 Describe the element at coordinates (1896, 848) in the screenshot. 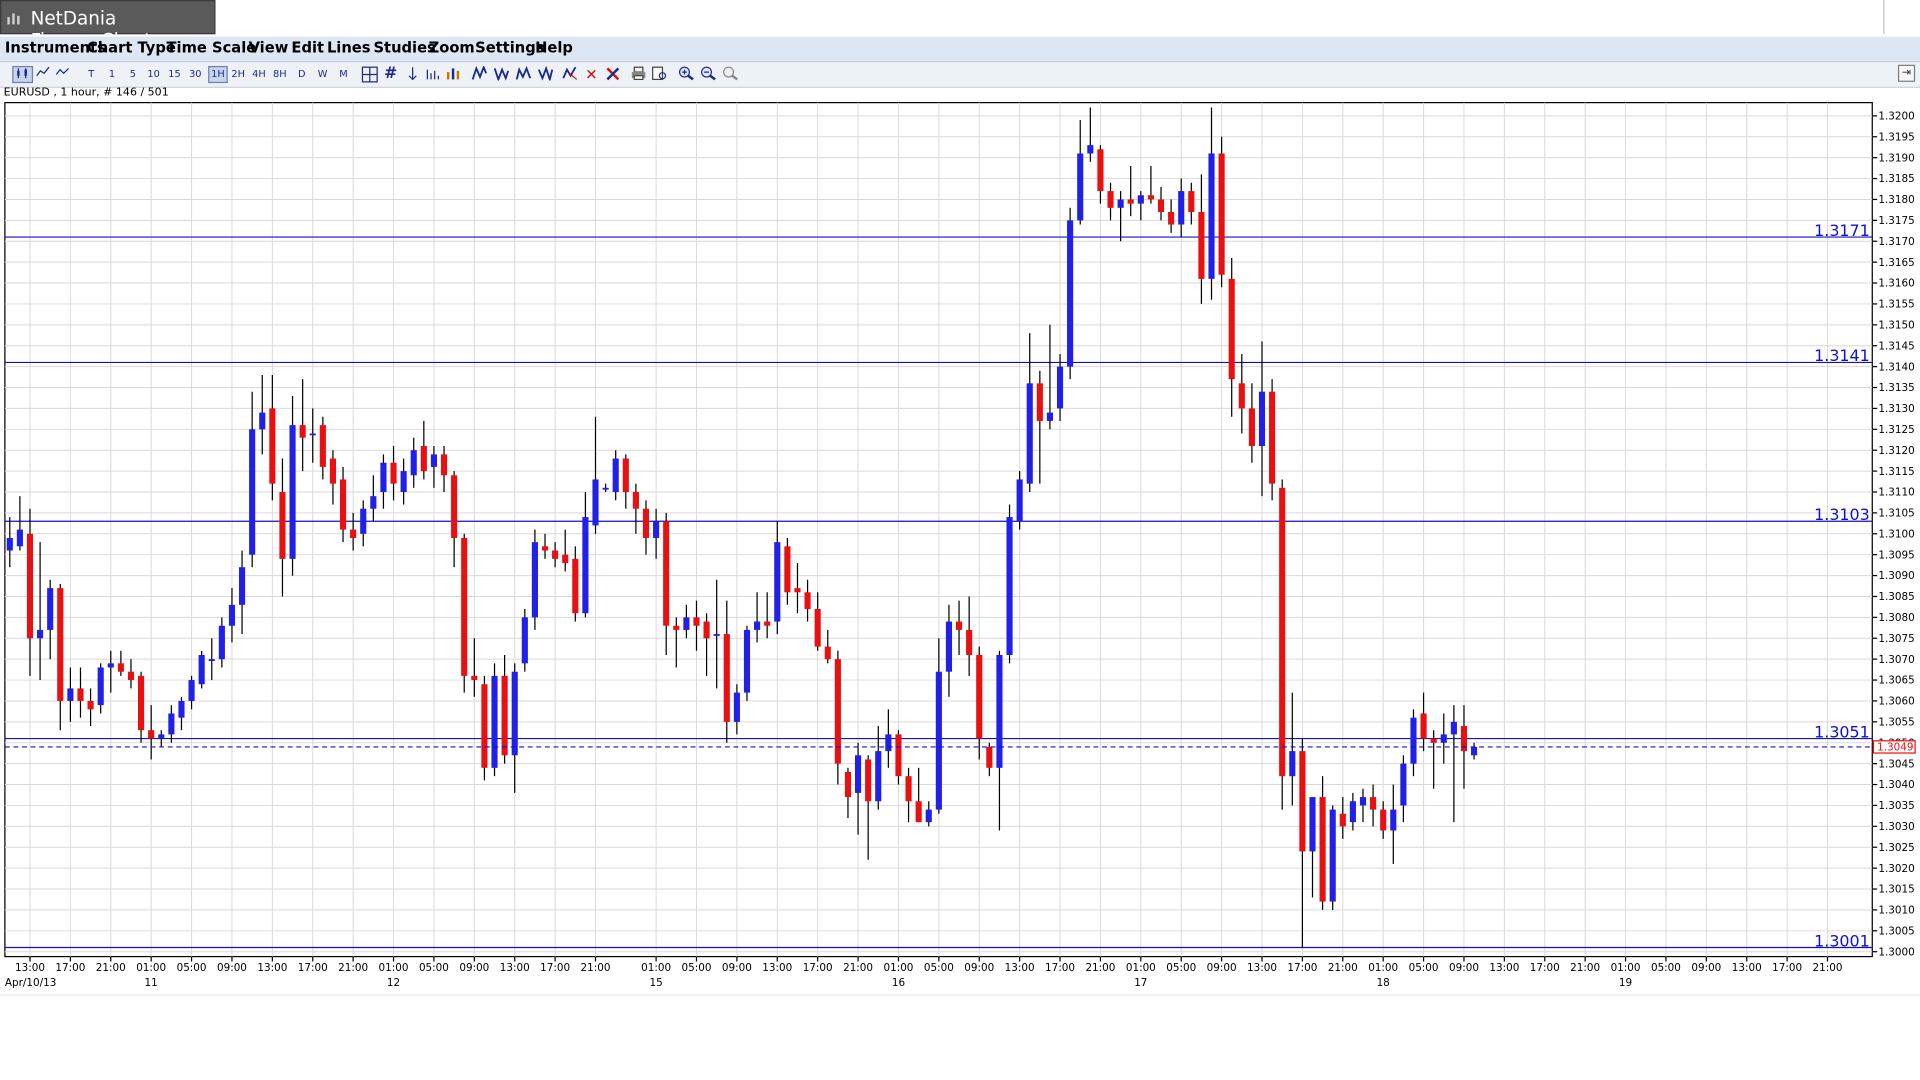

I see `y-tick-label: 1.3025` at that location.